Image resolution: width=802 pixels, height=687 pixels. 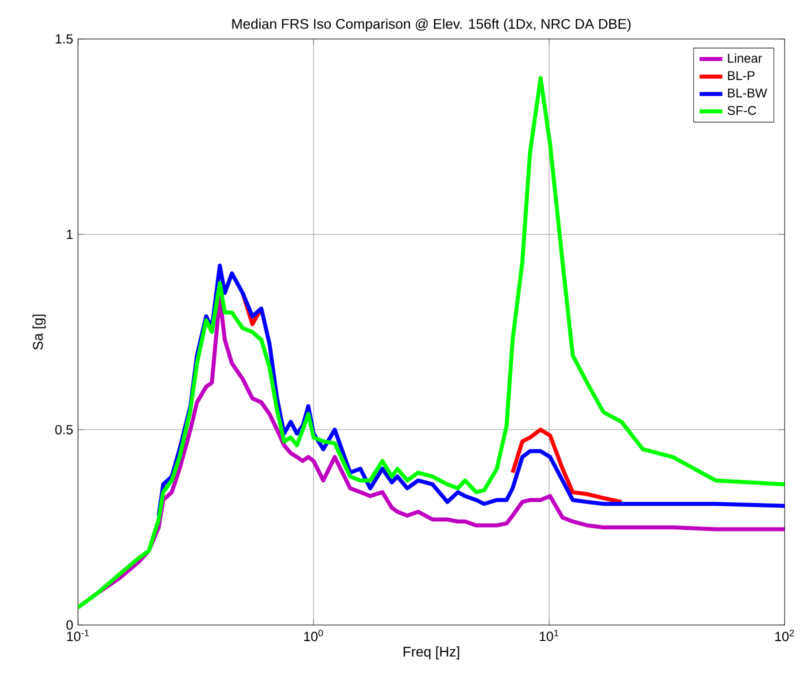 What do you see at coordinates (313, 636) in the screenshot?
I see `x-tick-label: 10$^{0}$` at bounding box center [313, 636].